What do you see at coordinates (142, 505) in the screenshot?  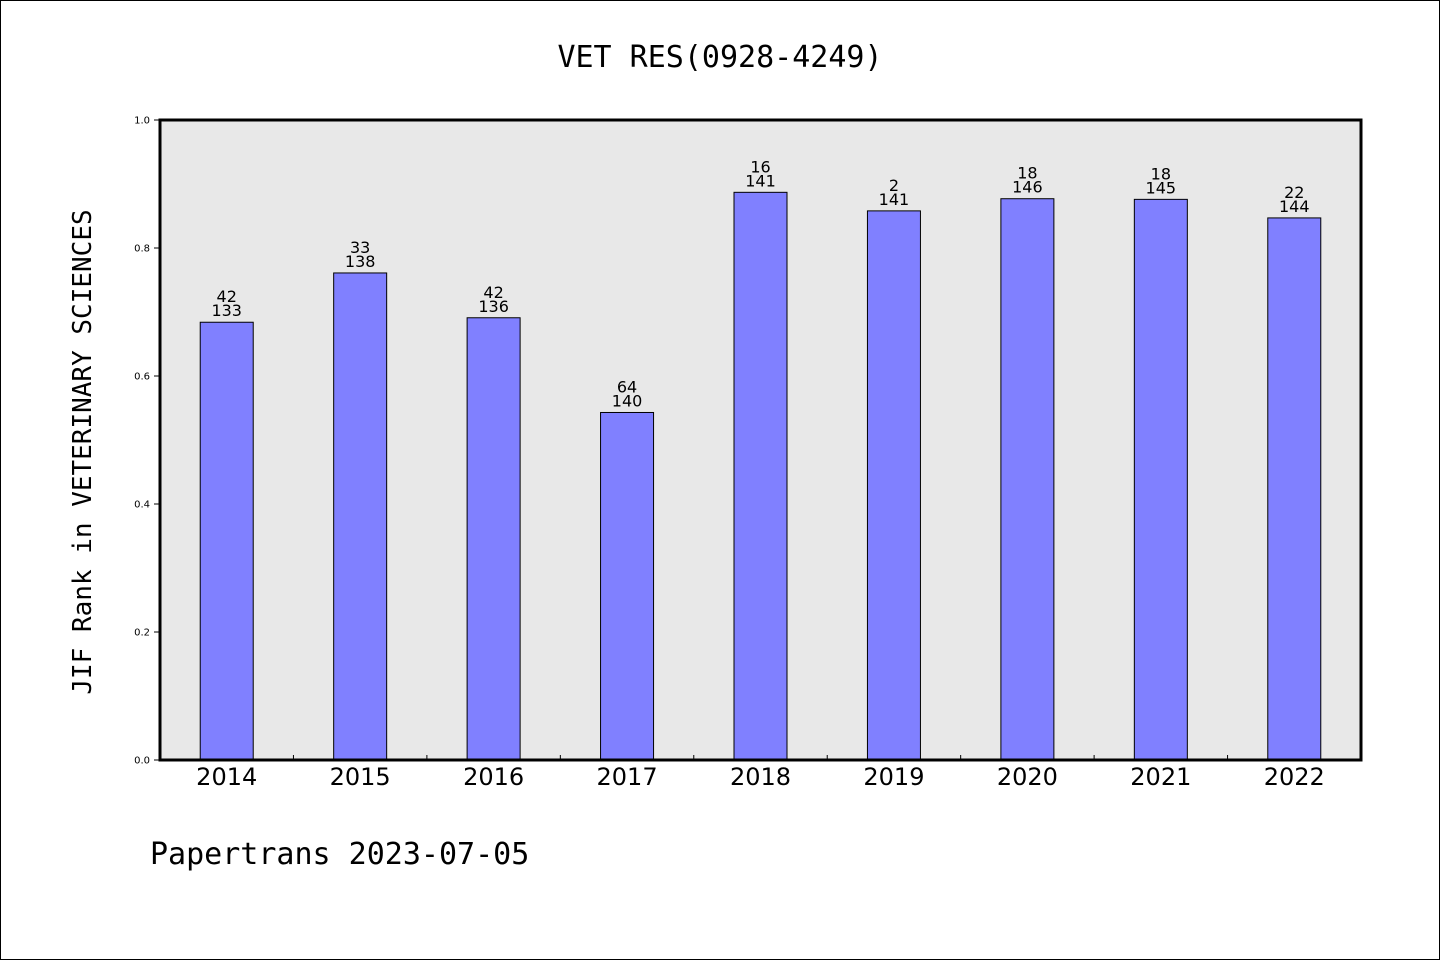 I see `y-tick-label: 0.4` at bounding box center [142, 505].